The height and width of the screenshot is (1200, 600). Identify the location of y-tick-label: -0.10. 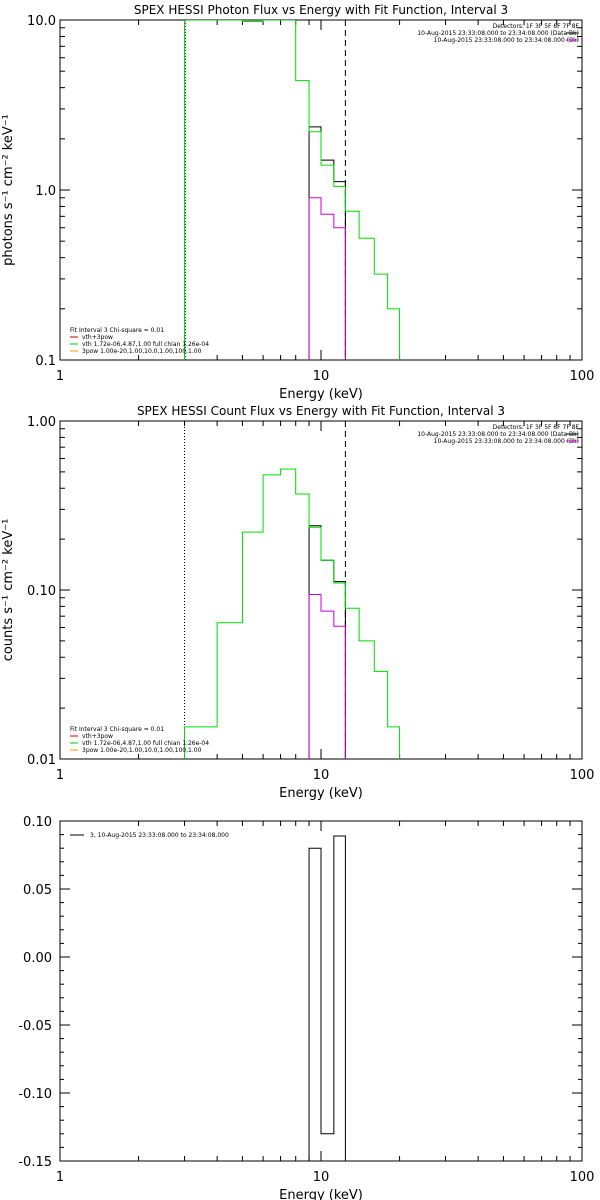
(35, 1094).